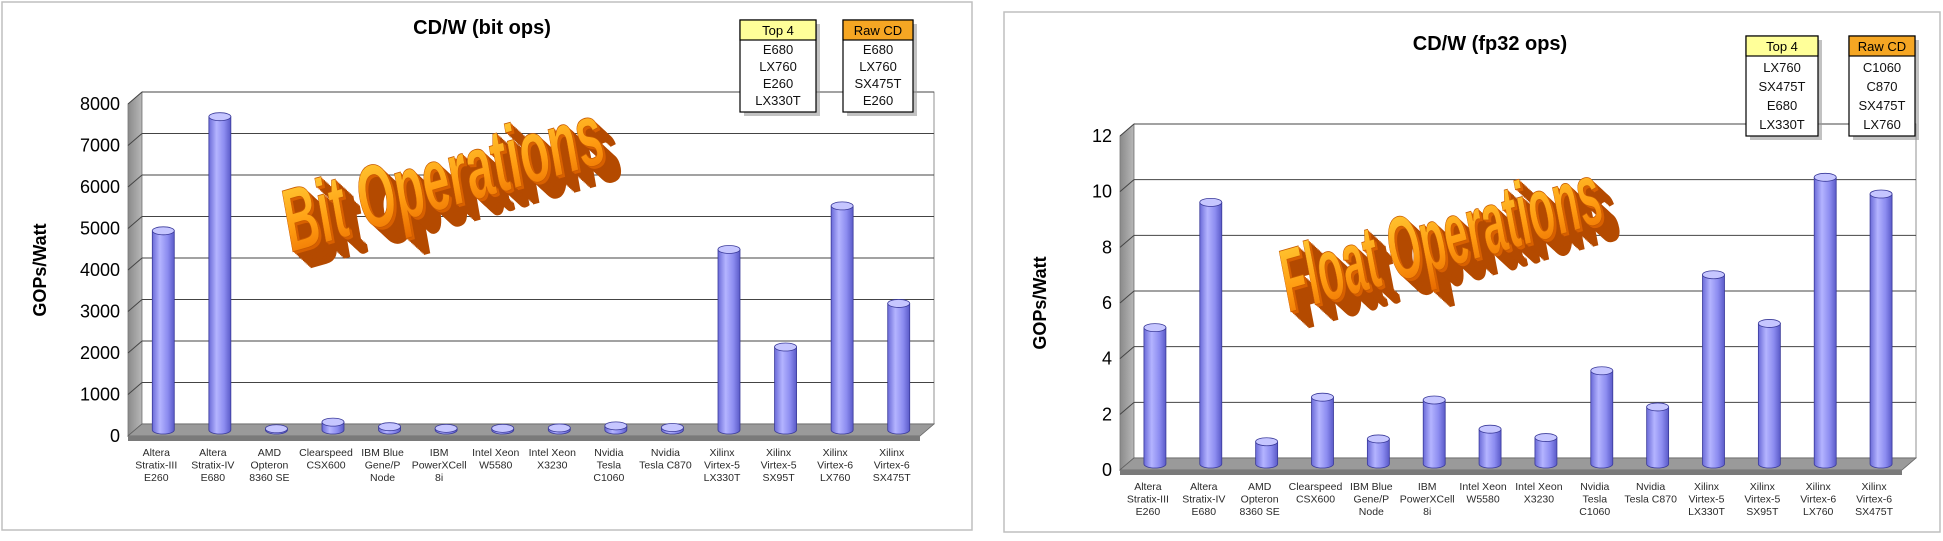  I want to click on y-tick-label: 5000, so click(100, 229).